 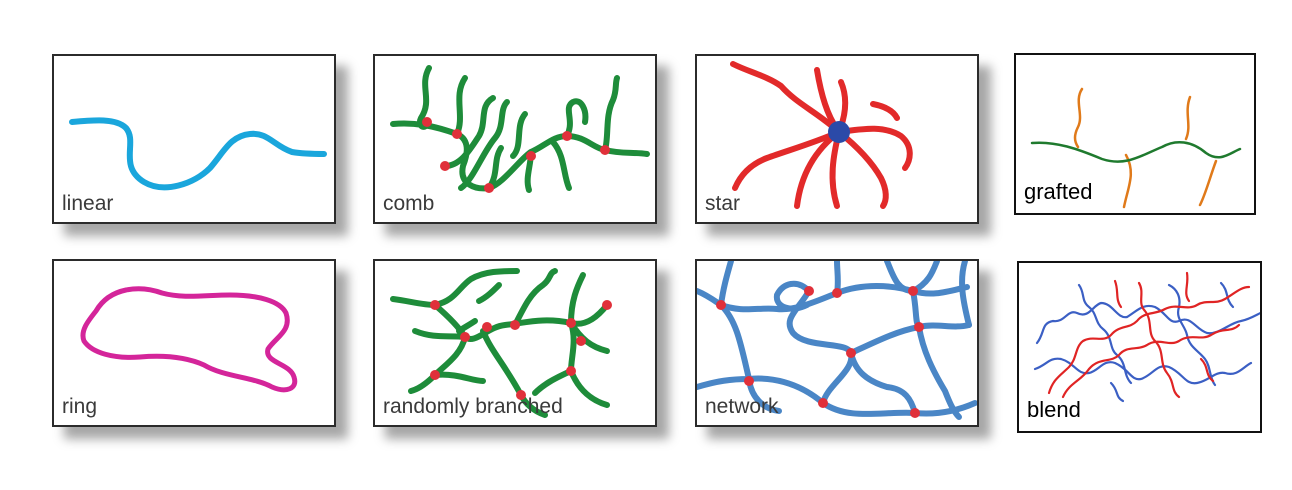 I want to click on panel-grafted: grafted, so click(x=1135, y=134).